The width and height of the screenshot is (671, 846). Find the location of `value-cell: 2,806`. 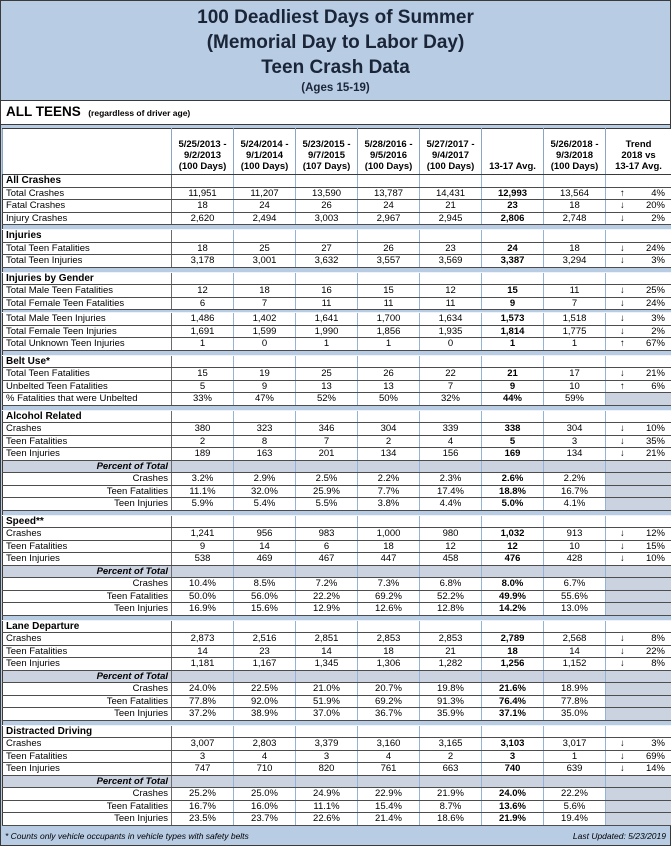

value-cell: 2,806 is located at coordinates (512, 218).